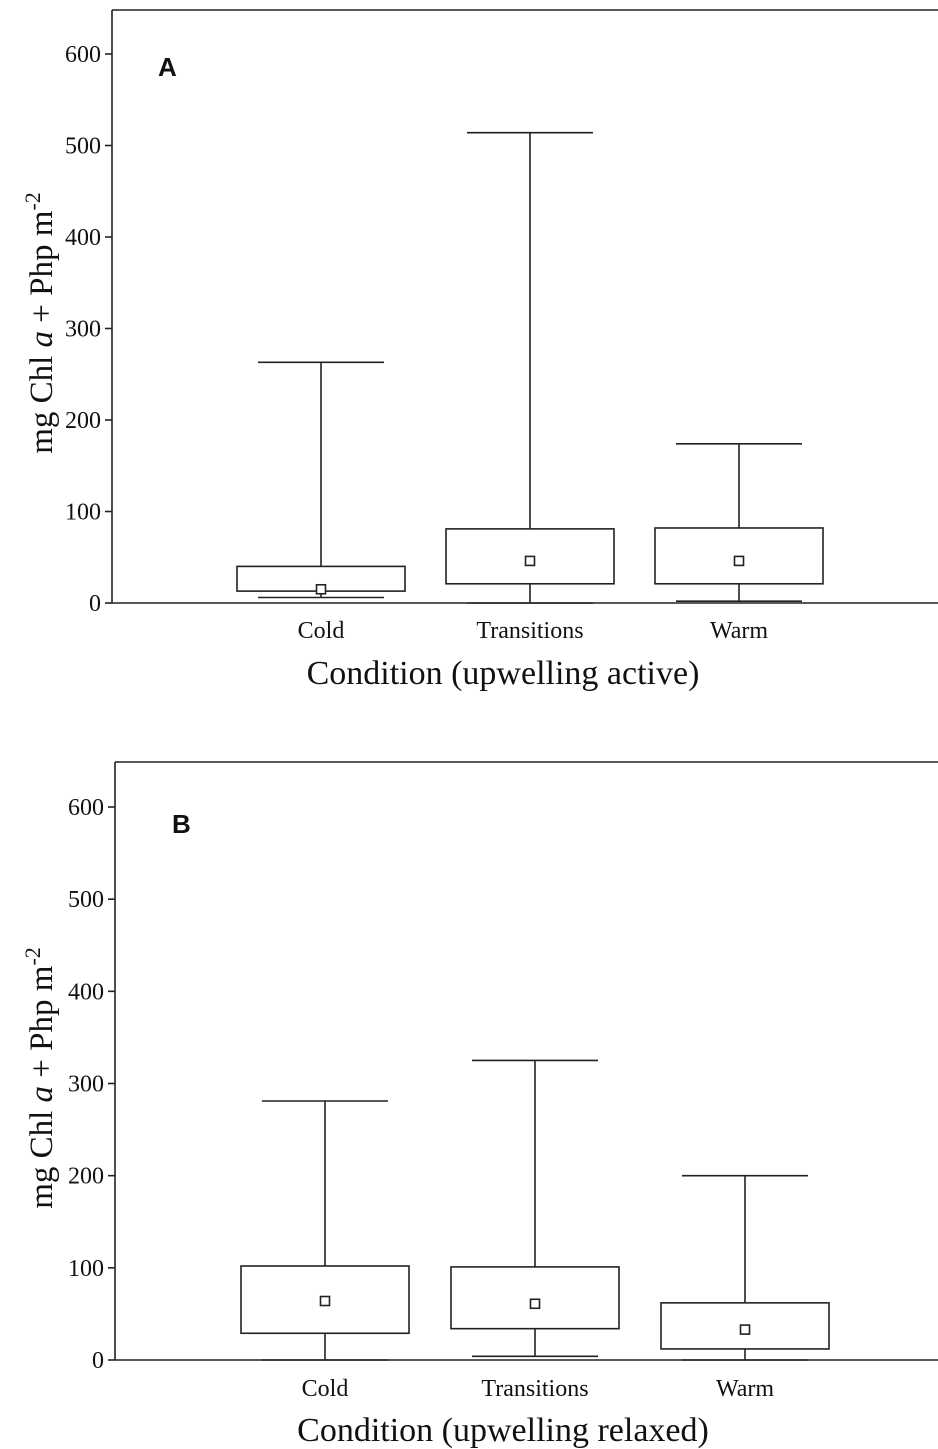 Image resolution: width=938 pixels, height=1449 pixels. I want to click on panel-letter: A, so click(167, 67).